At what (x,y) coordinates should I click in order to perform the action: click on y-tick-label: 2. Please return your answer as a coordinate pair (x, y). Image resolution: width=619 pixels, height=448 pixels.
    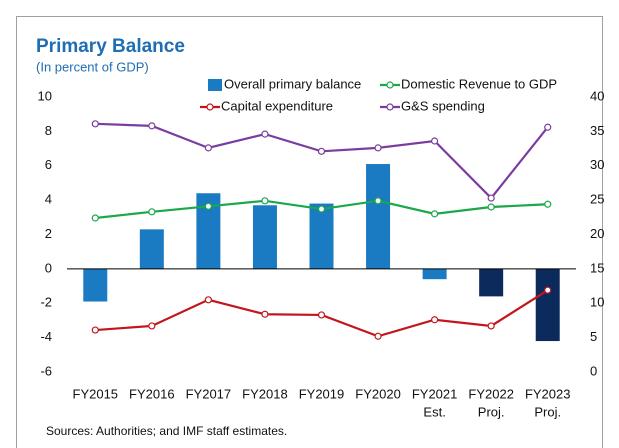
    Looking at the image, I should click on (48, 233).